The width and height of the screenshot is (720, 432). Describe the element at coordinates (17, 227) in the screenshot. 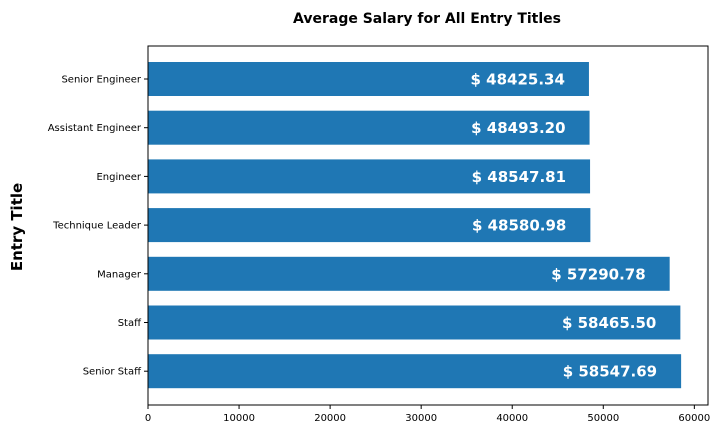

I see `y-axis-label: Entry Title` at that location.